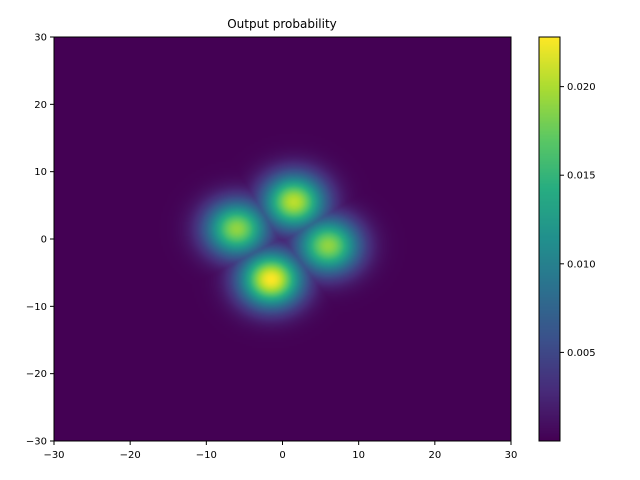  Describe the element at coordinates (511, 455) in the screenshot. I see `x-tick-label: 30` at that location.